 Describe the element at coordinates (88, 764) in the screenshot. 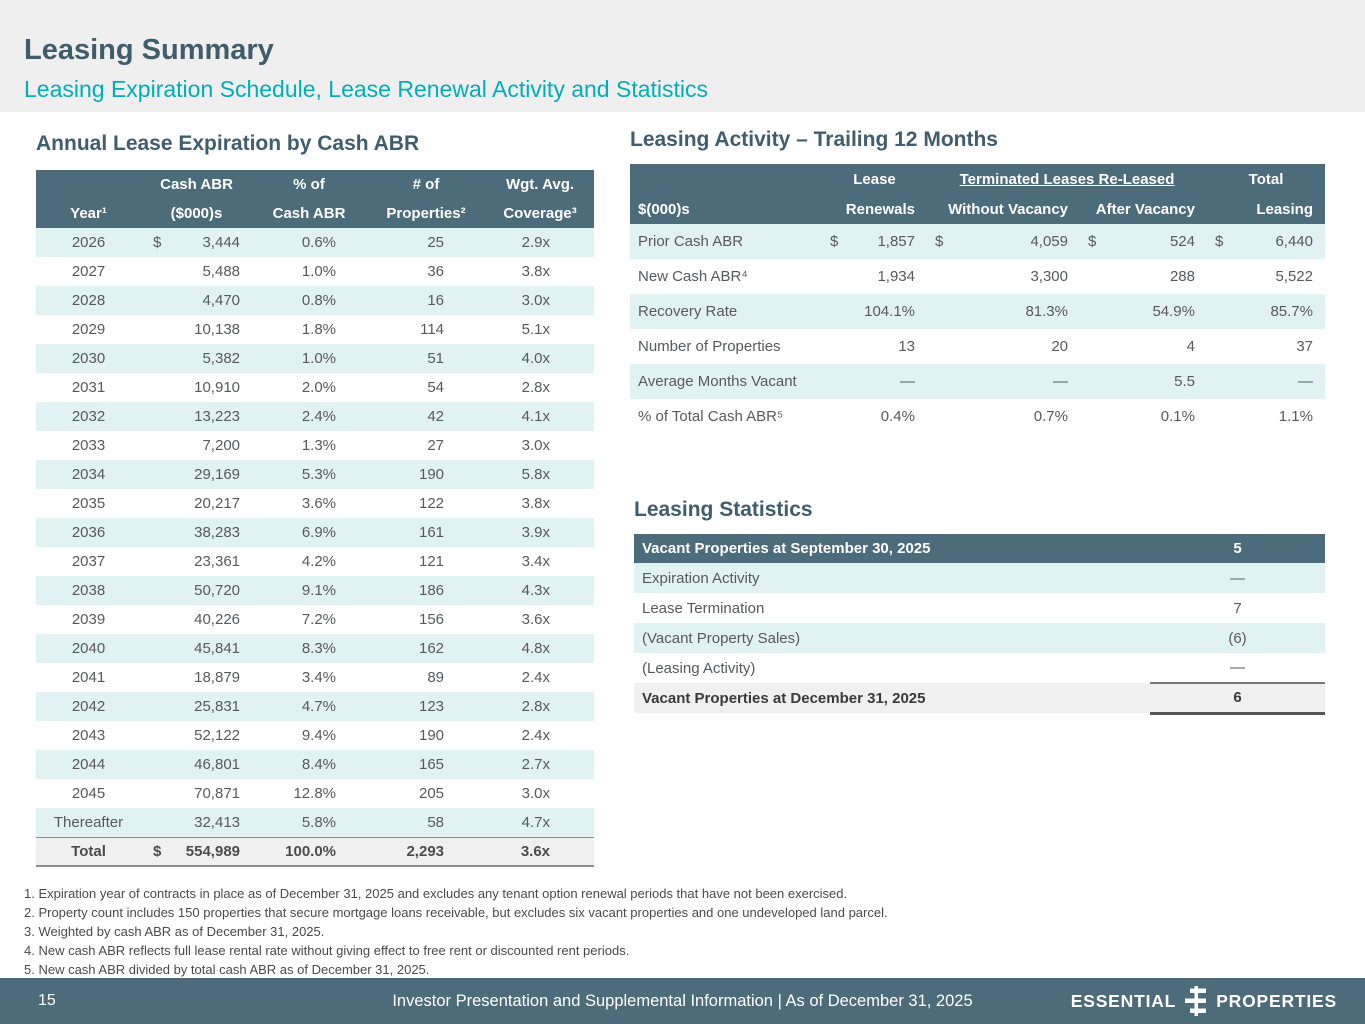

I see `year-cell: 2044` at that location.